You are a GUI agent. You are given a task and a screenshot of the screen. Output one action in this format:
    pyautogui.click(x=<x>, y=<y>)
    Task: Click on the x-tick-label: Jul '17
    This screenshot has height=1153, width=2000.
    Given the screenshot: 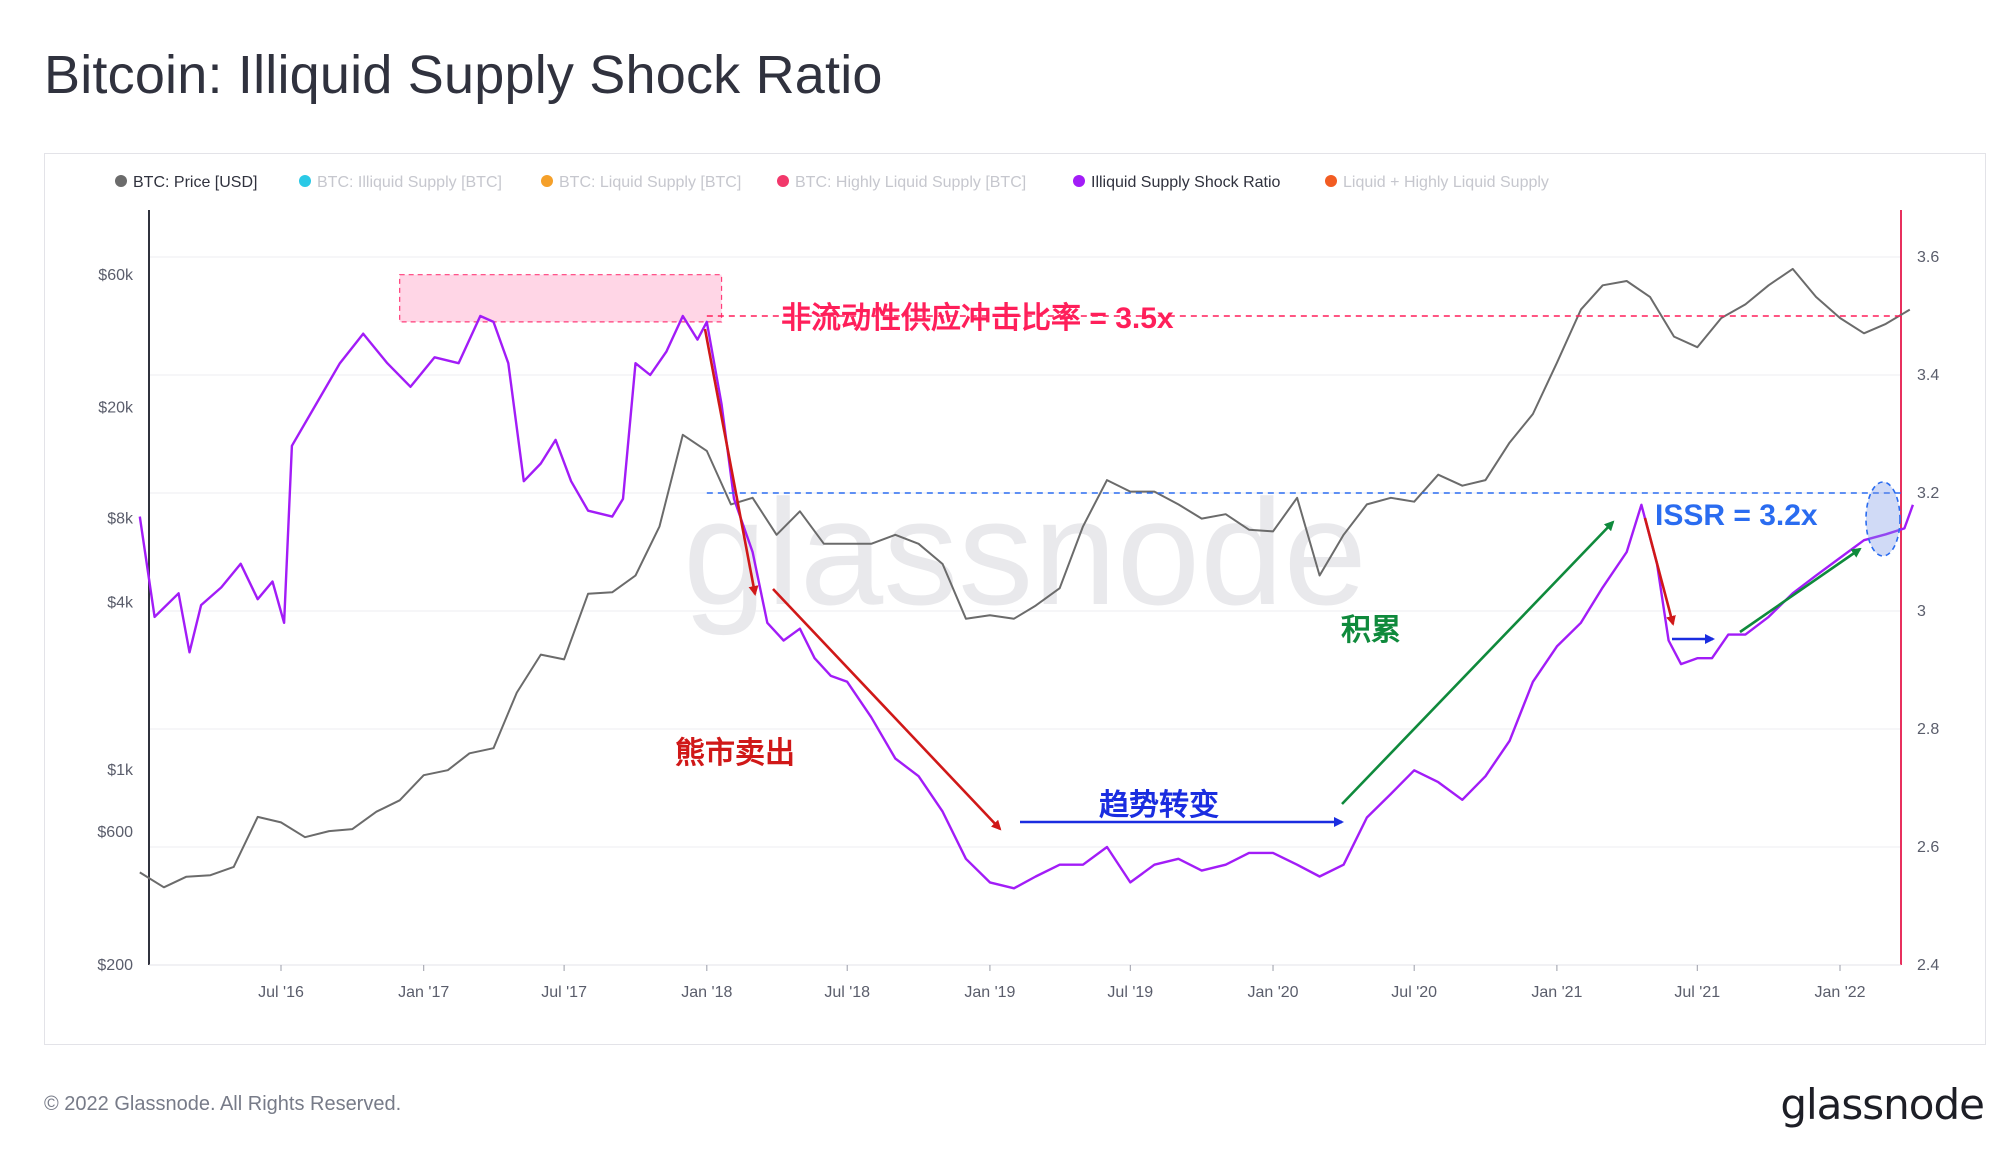 What is the action you would take?
    pyautogui.click(x=564, y=992)
    